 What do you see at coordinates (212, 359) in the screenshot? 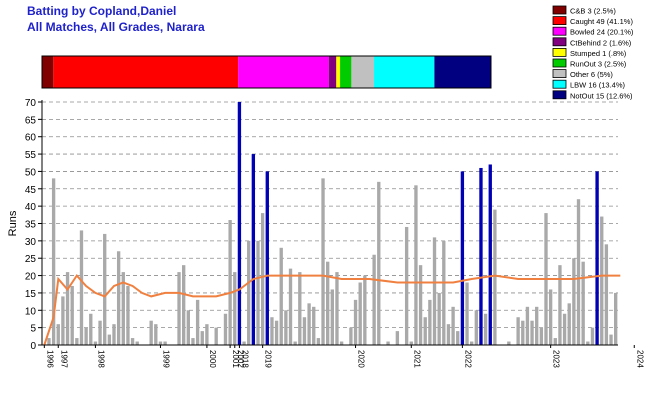
I see `x-tick-label: 2000` at bounding box center [212, 359].